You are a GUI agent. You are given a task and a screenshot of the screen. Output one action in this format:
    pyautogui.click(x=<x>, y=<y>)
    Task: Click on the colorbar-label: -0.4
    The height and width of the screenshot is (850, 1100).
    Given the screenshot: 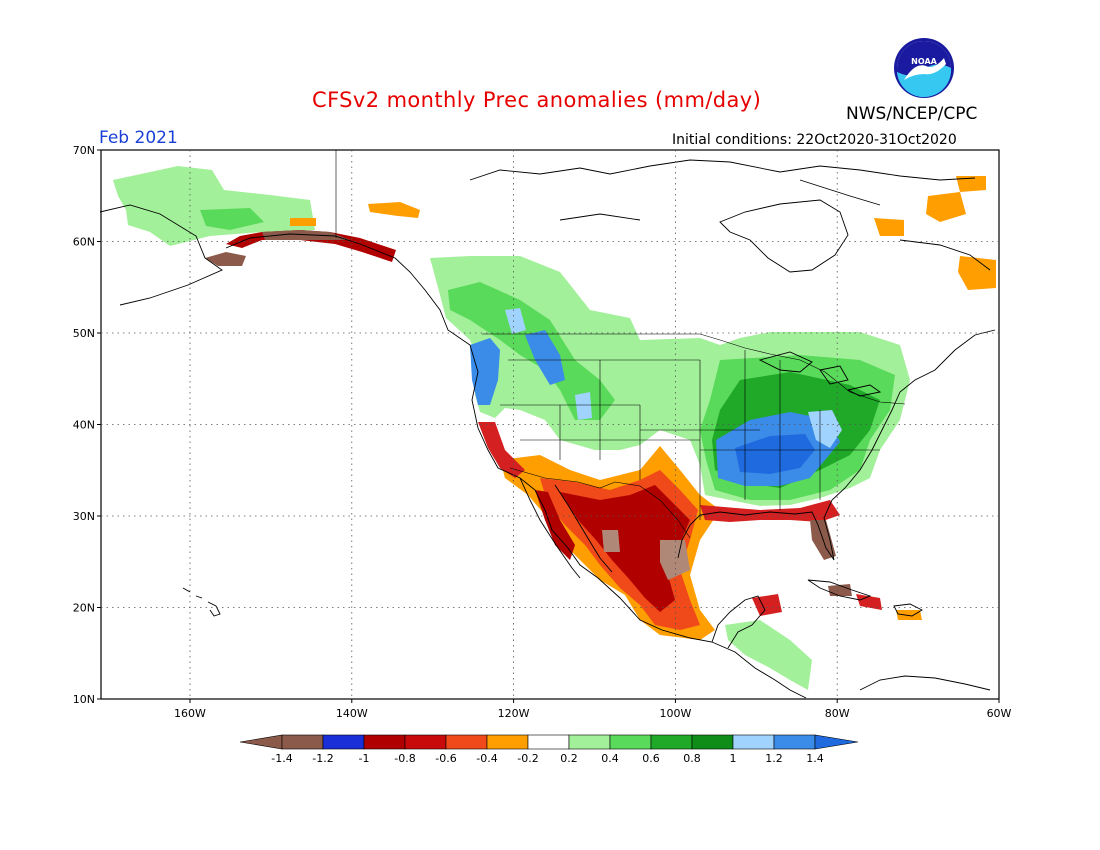 What is the action you would take?
    pyautogui.click(x=486, y=758)
    